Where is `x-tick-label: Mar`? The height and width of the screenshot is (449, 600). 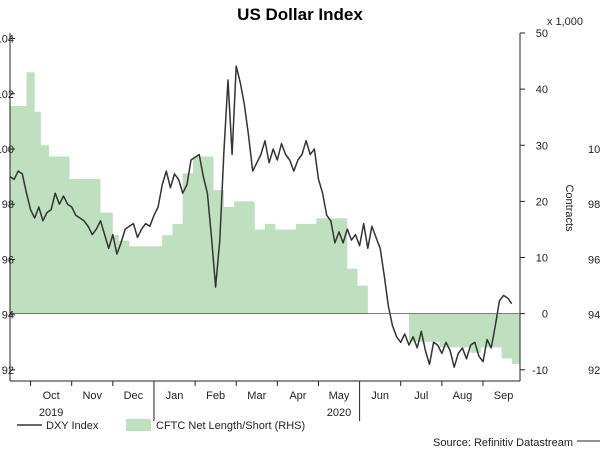
x-tick-label: Mar is located at coordinates (256, 396).